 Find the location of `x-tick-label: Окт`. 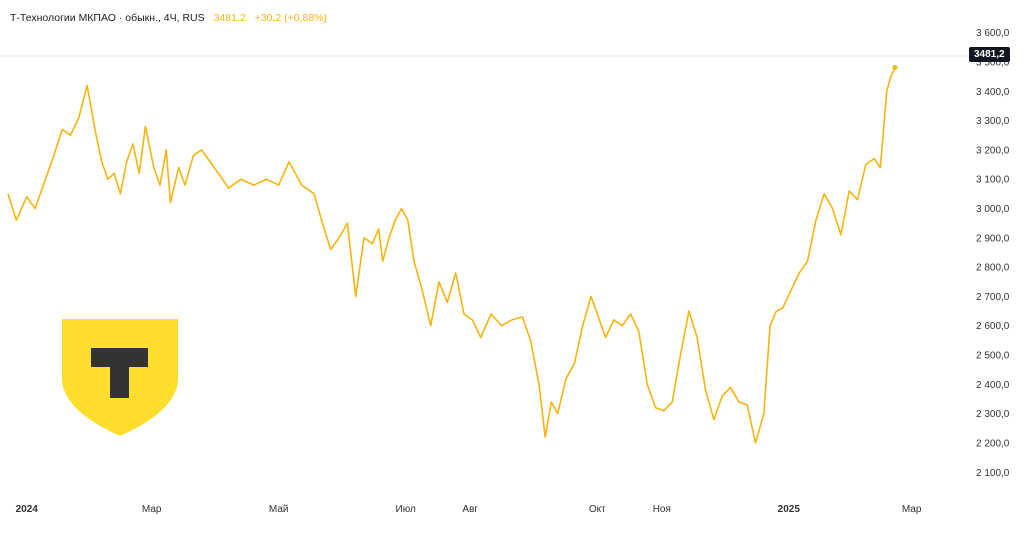

x-tick-label: Окт is located at coordinates (597, 509).